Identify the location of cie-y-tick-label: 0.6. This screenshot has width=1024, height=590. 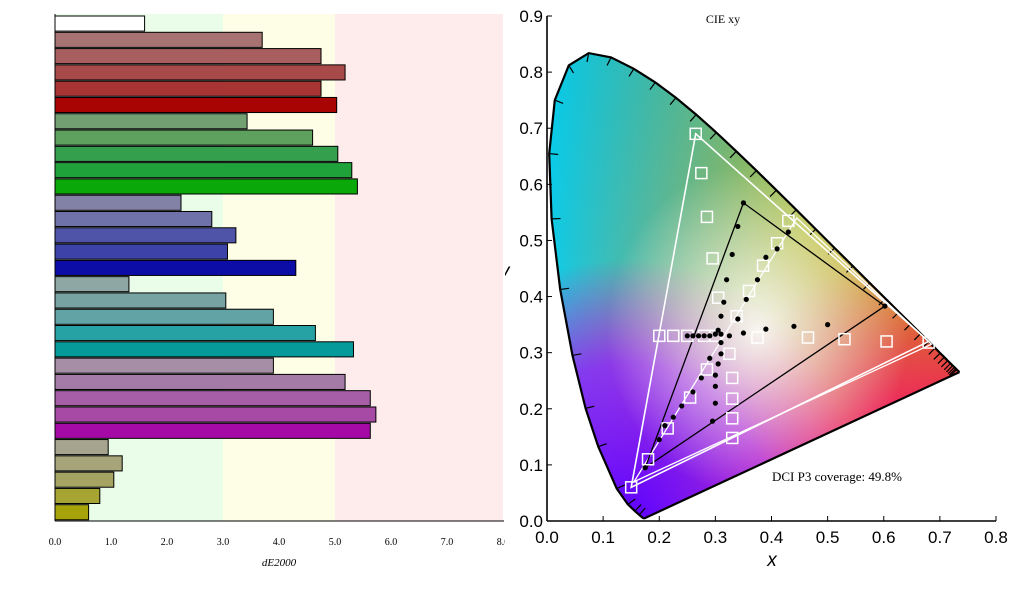
(531, 184).